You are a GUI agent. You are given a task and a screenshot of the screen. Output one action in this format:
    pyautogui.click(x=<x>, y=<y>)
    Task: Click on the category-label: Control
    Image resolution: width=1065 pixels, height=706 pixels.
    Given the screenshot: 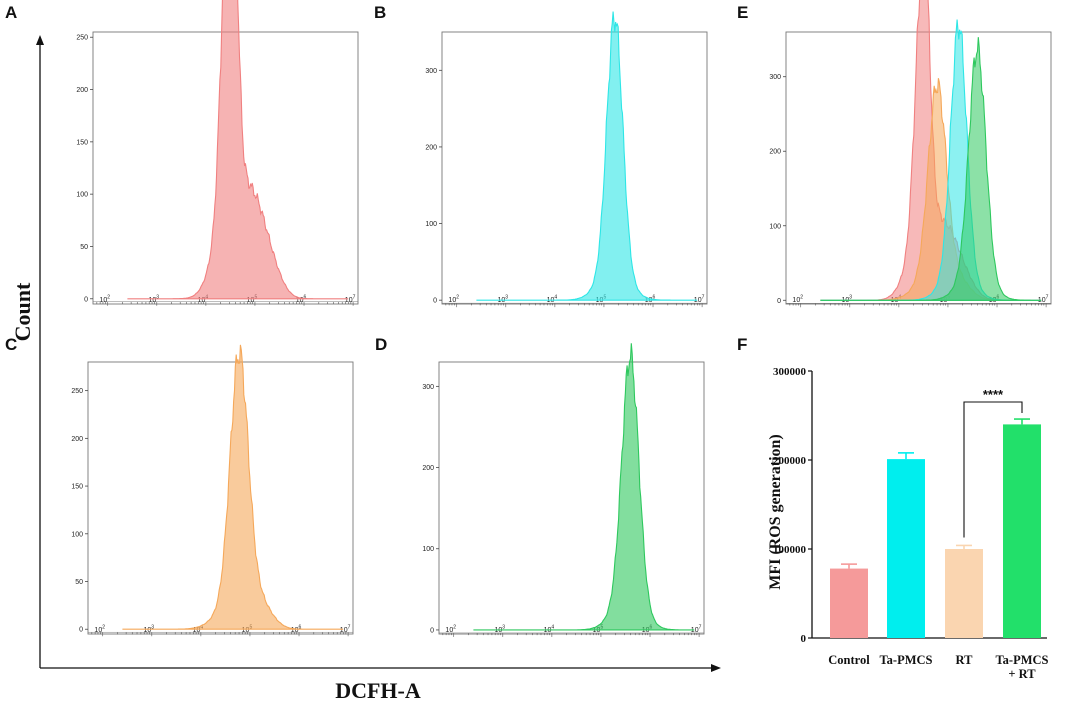 What is the action you would take?
    pyautogui.click(x=849, y=660)
    